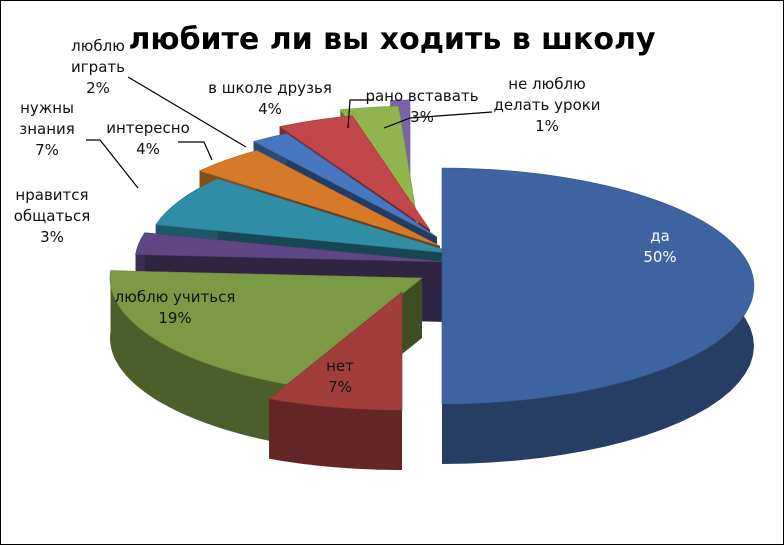 The width and height of the screenshot is (784, 545). What do you see at coordinates (98, 46) in the screenshot?
I see `data-label-name: люблю` at bounding box center [98, 46].